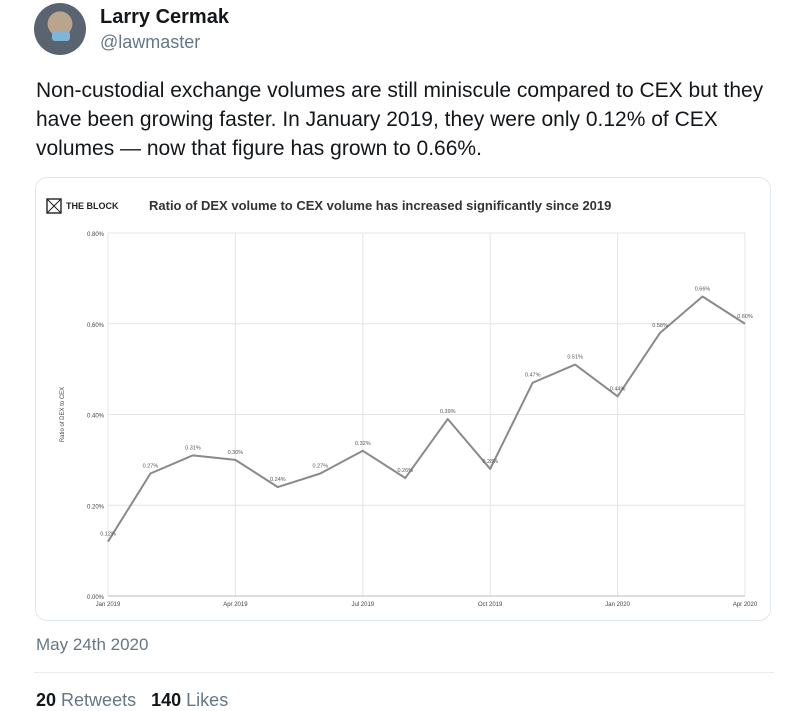  I want to click on data-label: 0.24%, so click(278, 480).